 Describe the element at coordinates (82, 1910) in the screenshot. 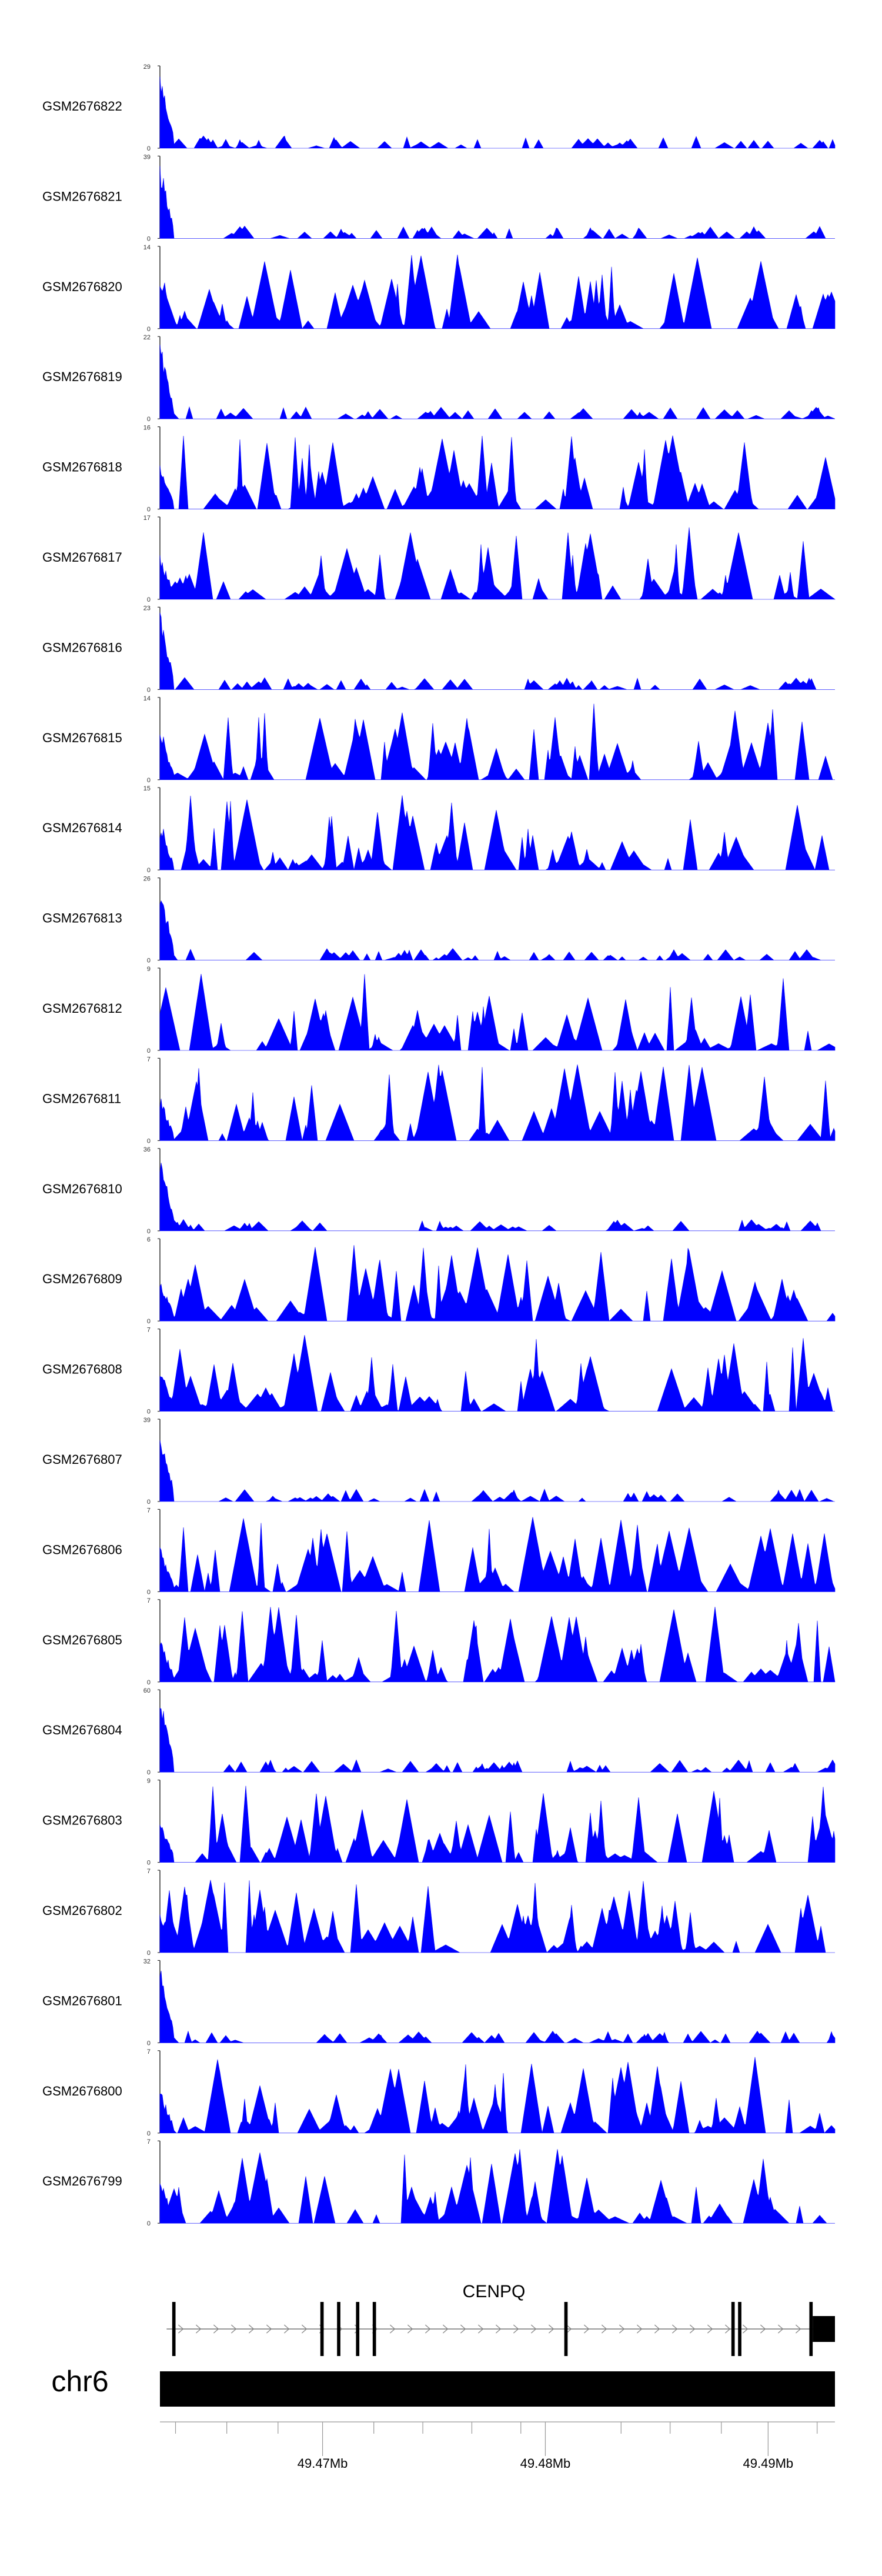

I see `track-label: GSM2676802` at that location.